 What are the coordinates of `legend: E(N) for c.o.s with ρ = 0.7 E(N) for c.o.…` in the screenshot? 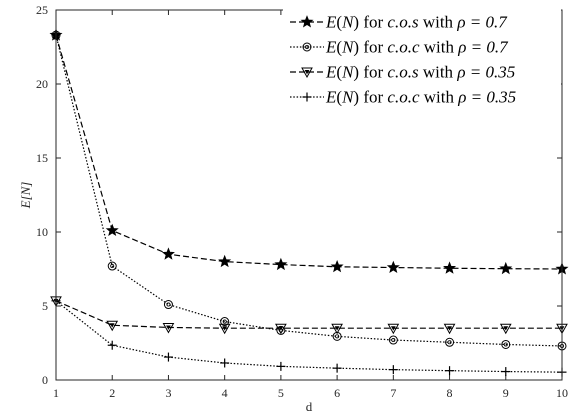 It's located at (422, 61).